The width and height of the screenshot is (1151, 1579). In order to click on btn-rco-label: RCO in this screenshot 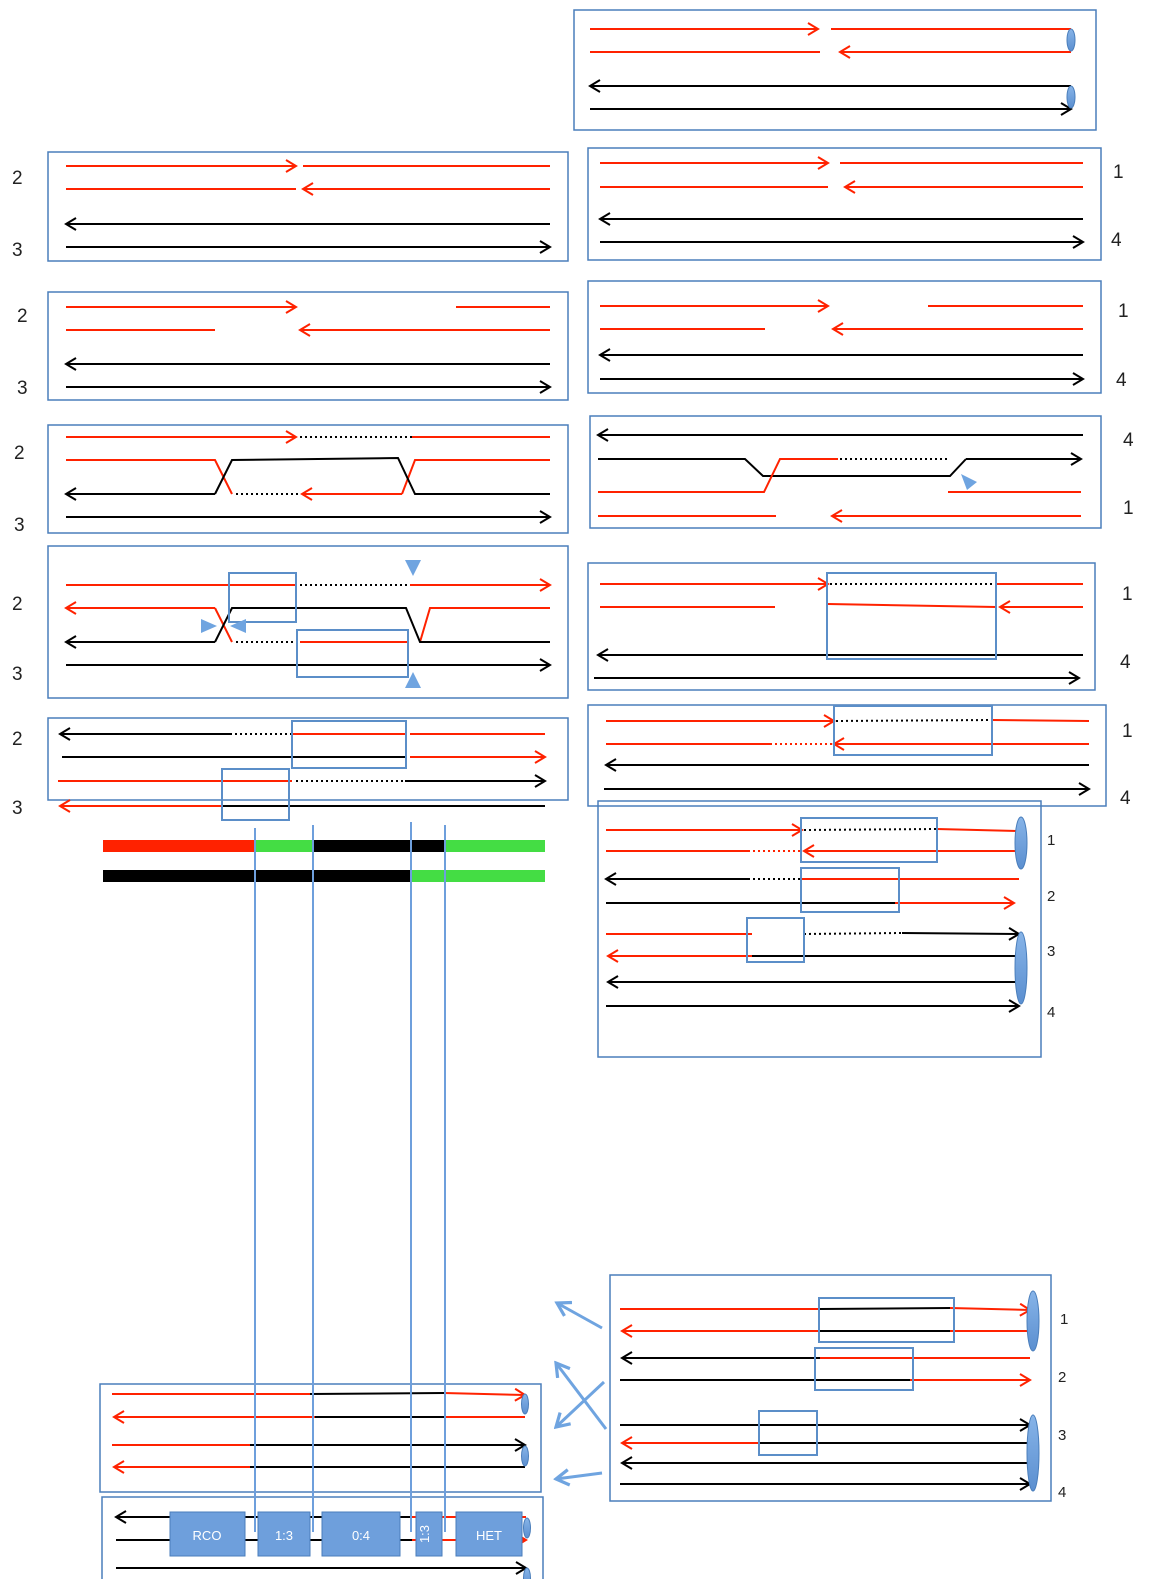, I will do `click(207, 1535)`.